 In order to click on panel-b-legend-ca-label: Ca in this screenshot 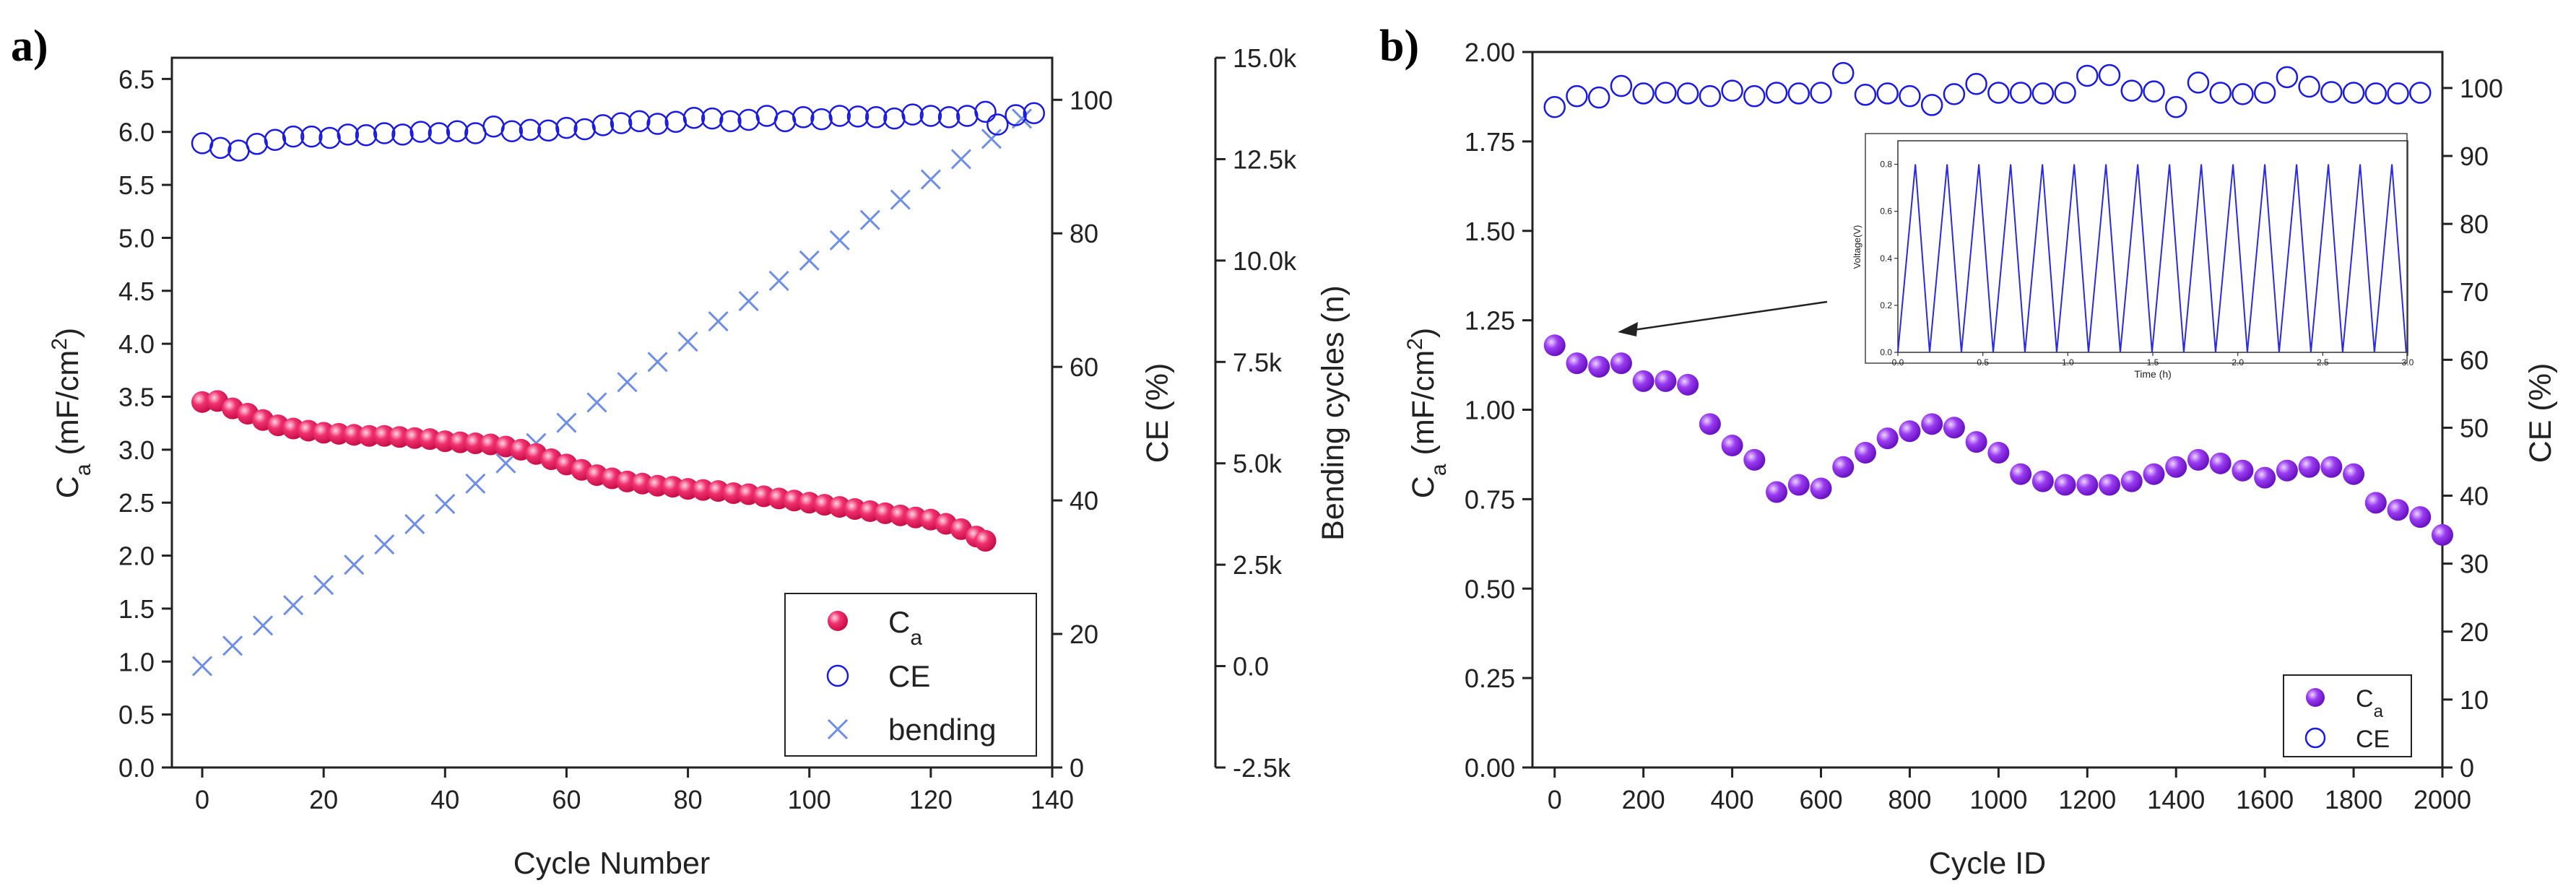, I will do `click(2370, 703)`.